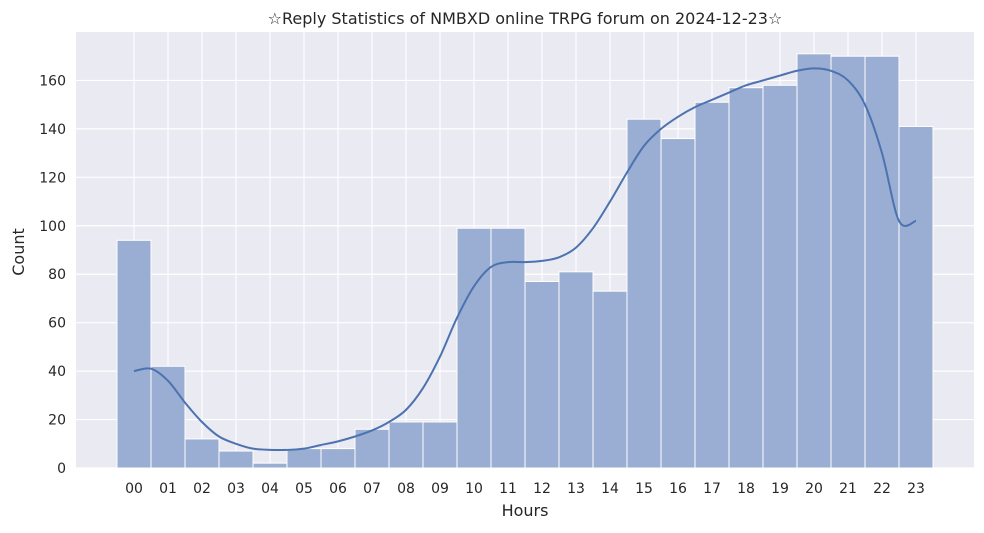 This screenshot has width=984, height=533. I want to click on x-tick-label: 21, so click(848, 489).